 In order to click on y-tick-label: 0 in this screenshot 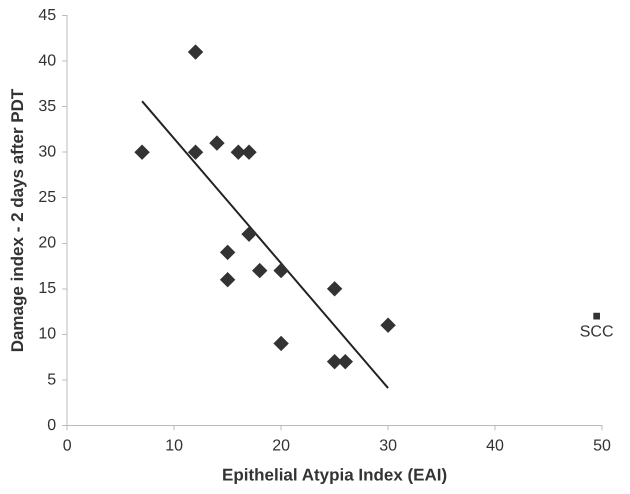, I will do `click(51, 425)`.